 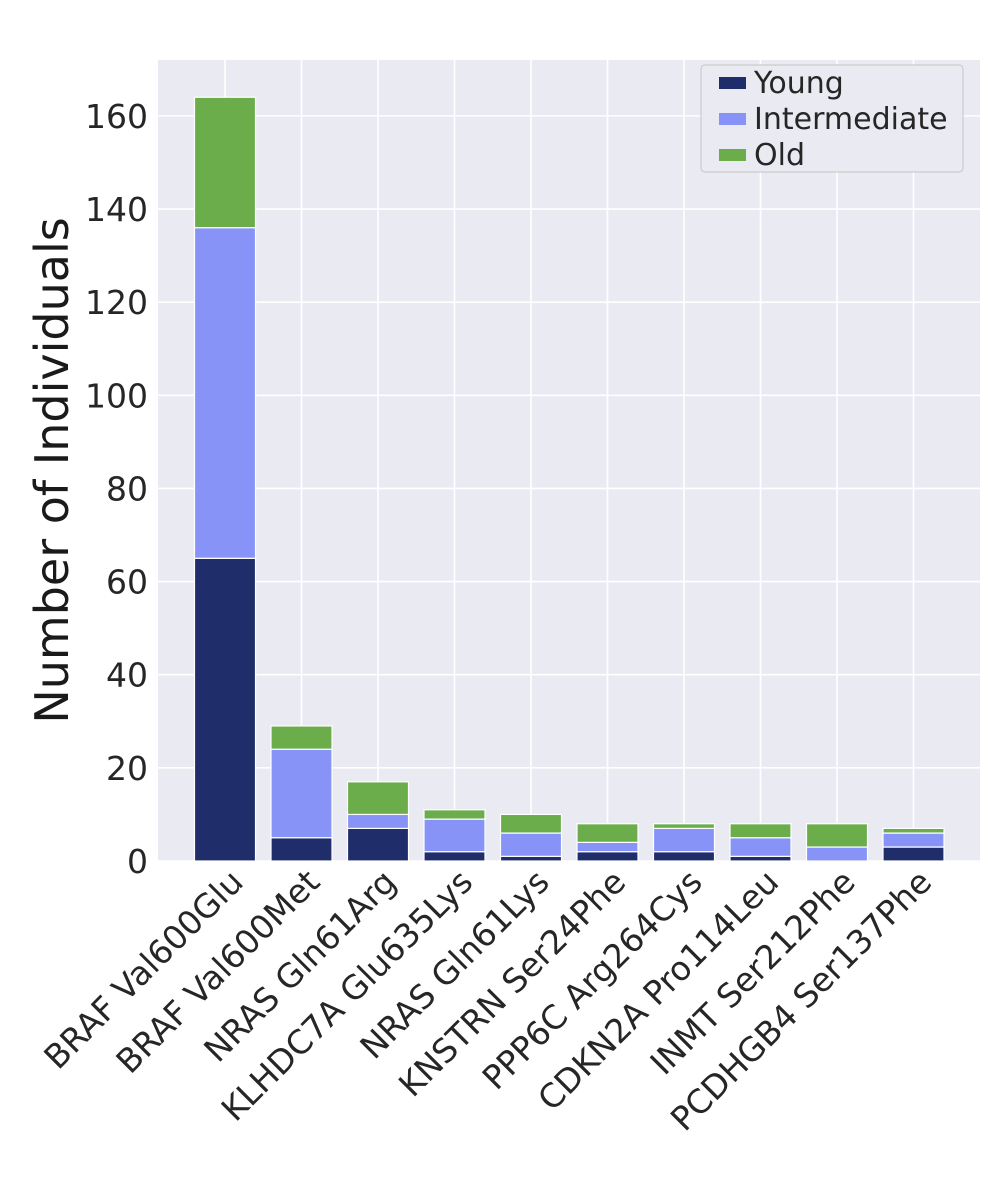 I want to click on legend-box, so click(x=832, y=118).